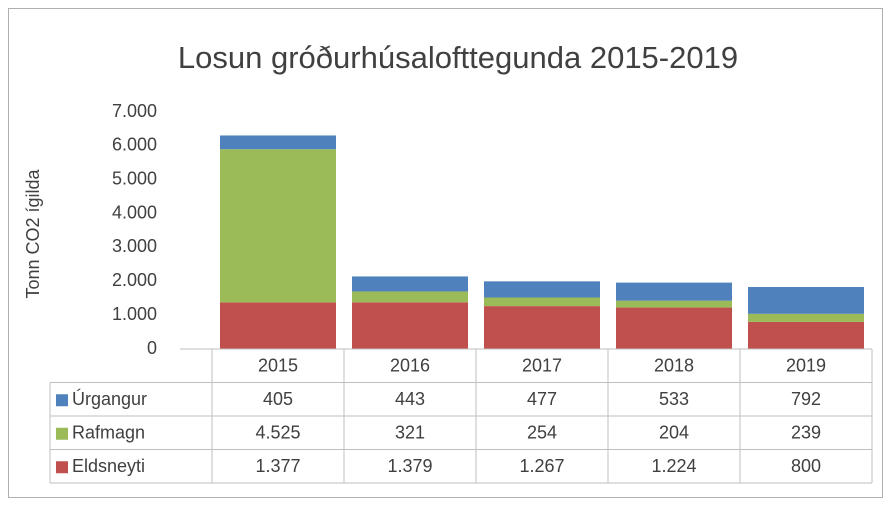  Describe the element at coordinates (134, 111) in the screenshot. I see `y-tick-label: 7.000` at that location.